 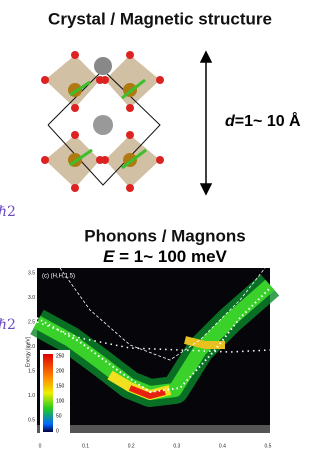 I want to click on length-arrow, so click(x=206, y=123).